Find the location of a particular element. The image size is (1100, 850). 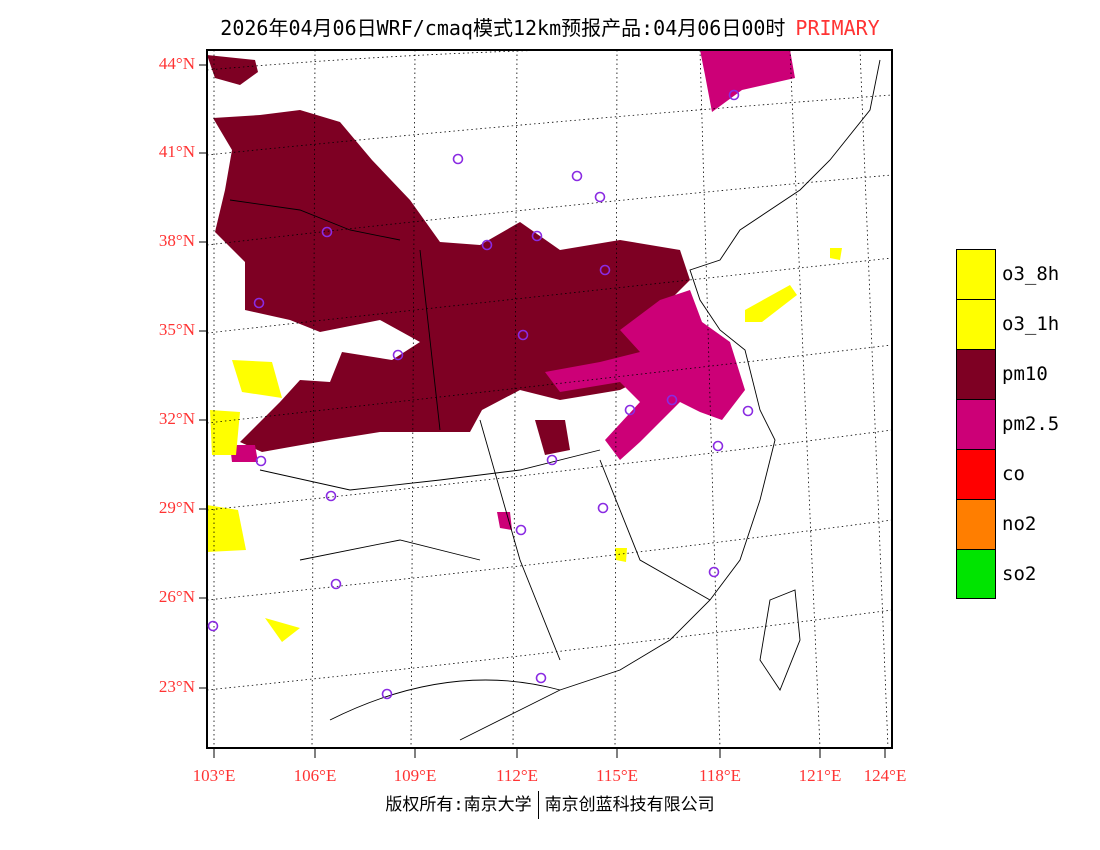

legend-item: co is located at coordinates (1007, 474).